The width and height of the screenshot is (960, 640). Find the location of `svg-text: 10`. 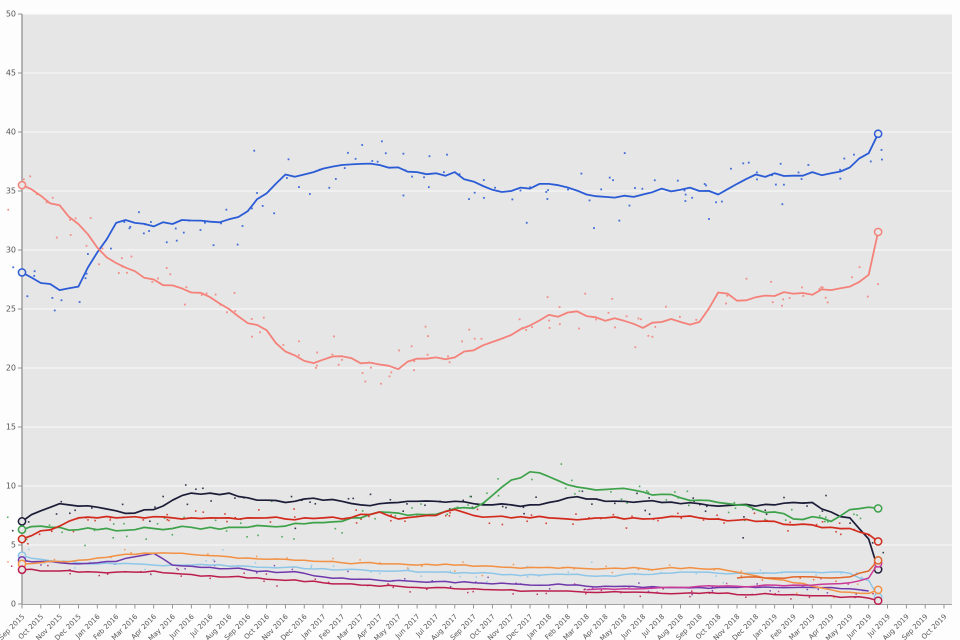

svg-text: 10 is located at coordinates (11, 486).